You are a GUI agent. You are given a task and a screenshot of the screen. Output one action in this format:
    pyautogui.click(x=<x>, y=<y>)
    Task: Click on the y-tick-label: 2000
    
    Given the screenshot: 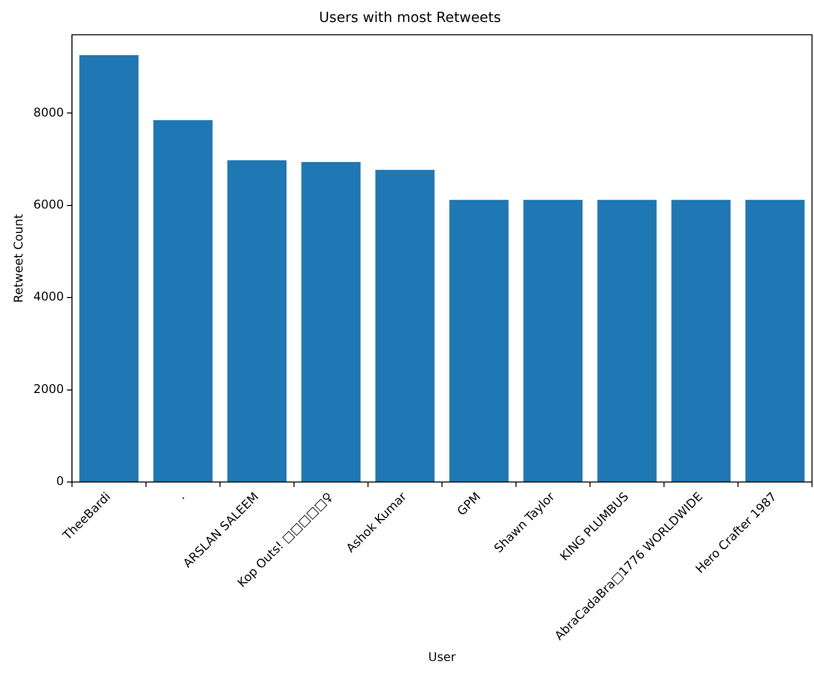 What is the action you would take?
    pyautogui.click(x=48, y=389)
    